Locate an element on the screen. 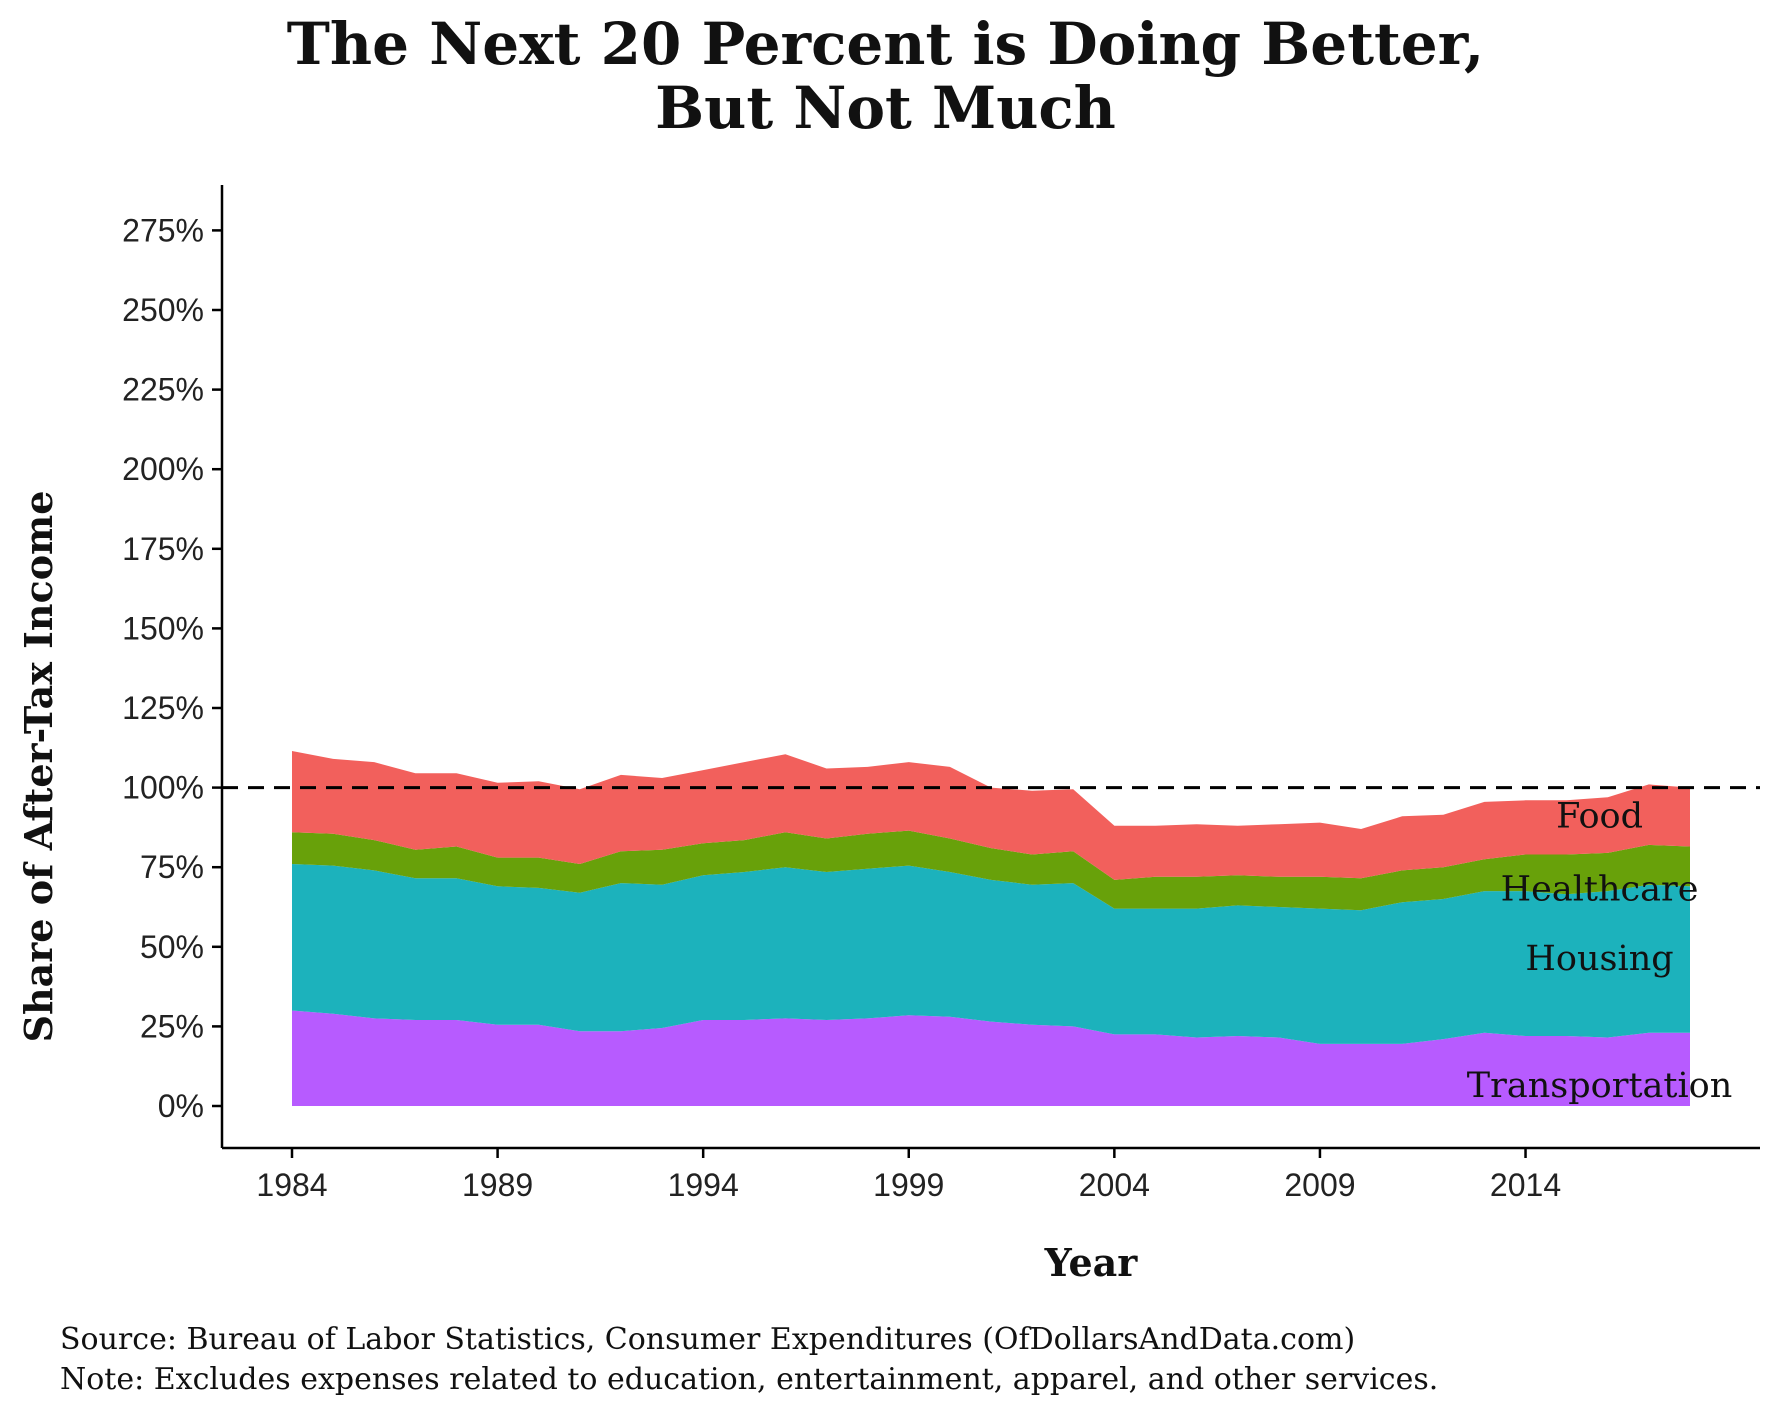 This screenshot has height=1417, width=1771. x-tick-label: 2004 is located at coordinates (1114, 1185).